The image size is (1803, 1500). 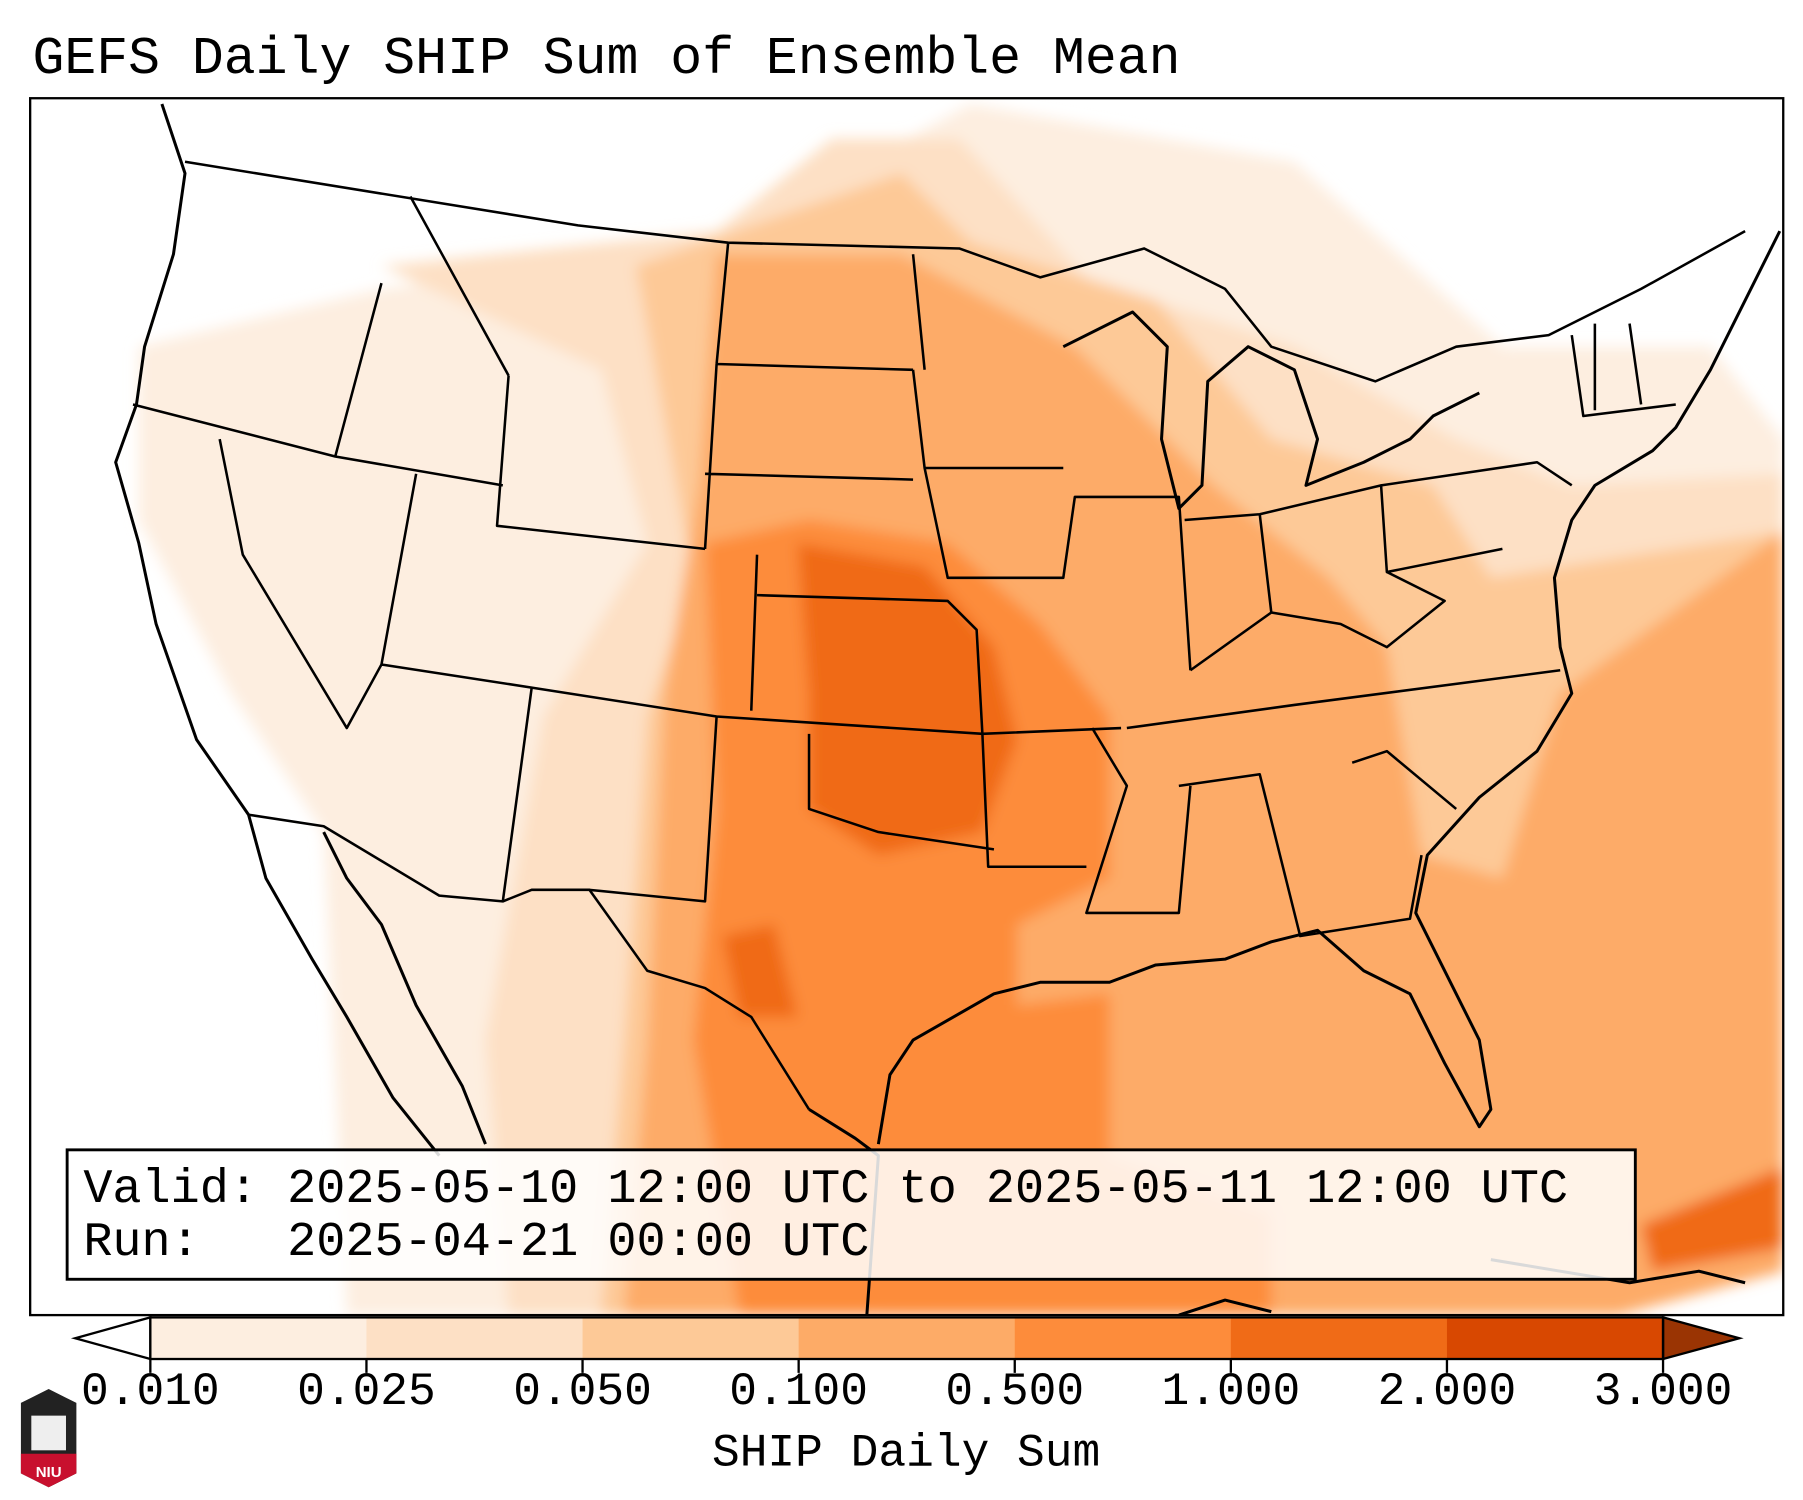 What do you see at coordinates (48, 1438) in the screenshot?
I see `niu-logo: NIU` at bounding box center [48, 1438].